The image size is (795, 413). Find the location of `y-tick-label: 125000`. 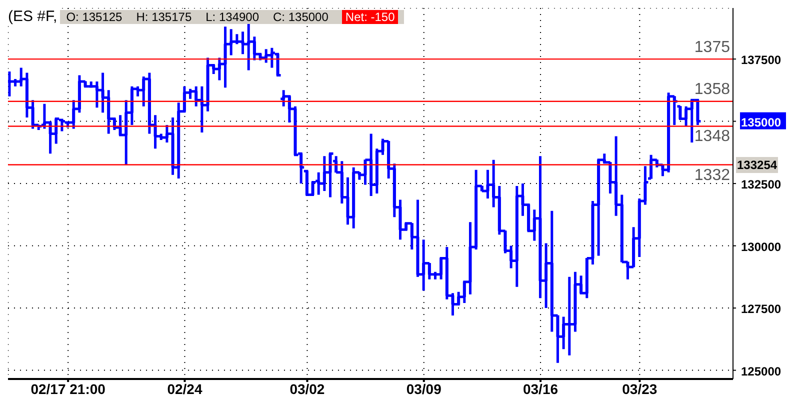

y-tick-label: 125000 is located at coordinates (761, 371).